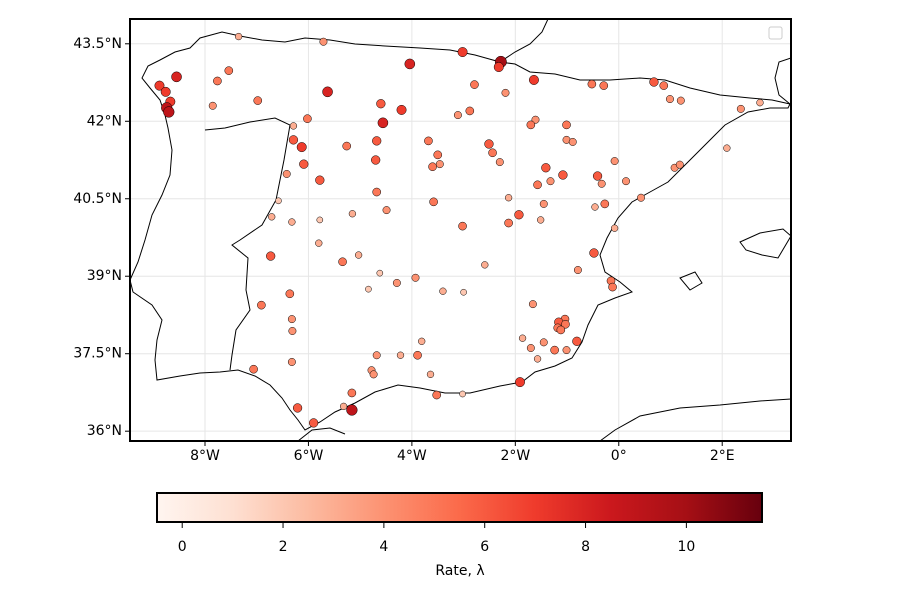 This screenshot has width=900, height=600. What do you see at coordinates (283, 547) in the screenshot?
I see `colorbar-tick-label: 2` at bounding box center [283, 547].